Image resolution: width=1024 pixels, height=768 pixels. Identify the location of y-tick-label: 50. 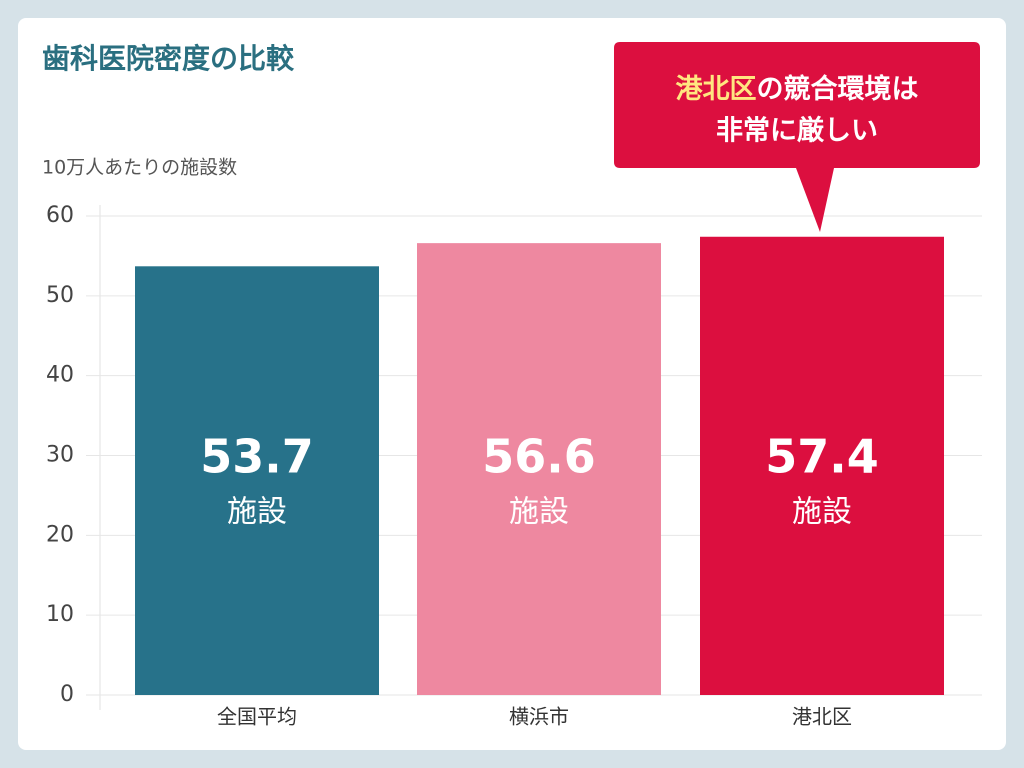
(60, 295).